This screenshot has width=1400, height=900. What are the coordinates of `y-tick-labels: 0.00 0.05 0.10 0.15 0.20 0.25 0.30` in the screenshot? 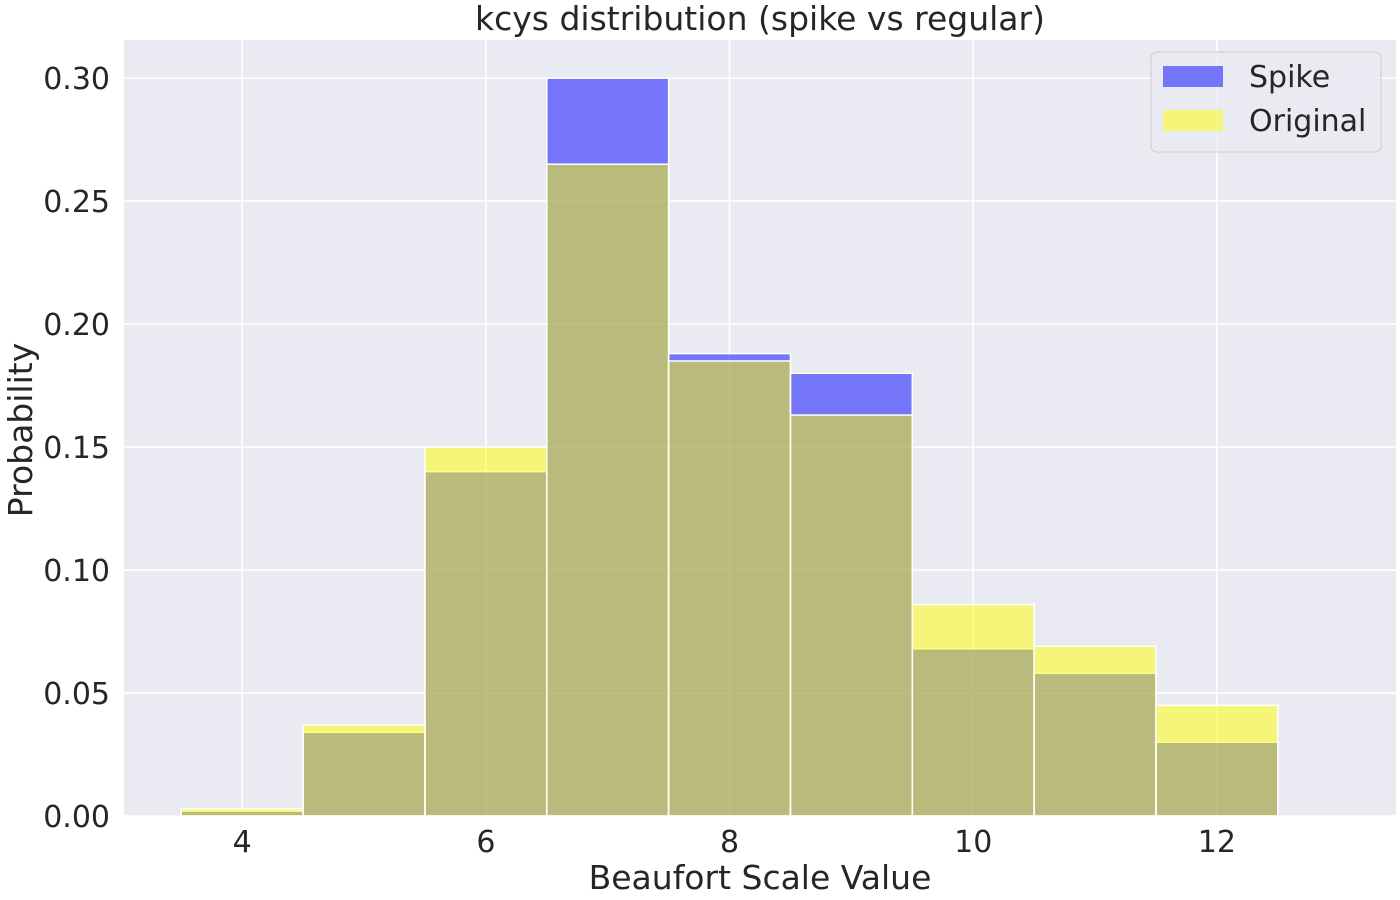 It's located at (76, 448).